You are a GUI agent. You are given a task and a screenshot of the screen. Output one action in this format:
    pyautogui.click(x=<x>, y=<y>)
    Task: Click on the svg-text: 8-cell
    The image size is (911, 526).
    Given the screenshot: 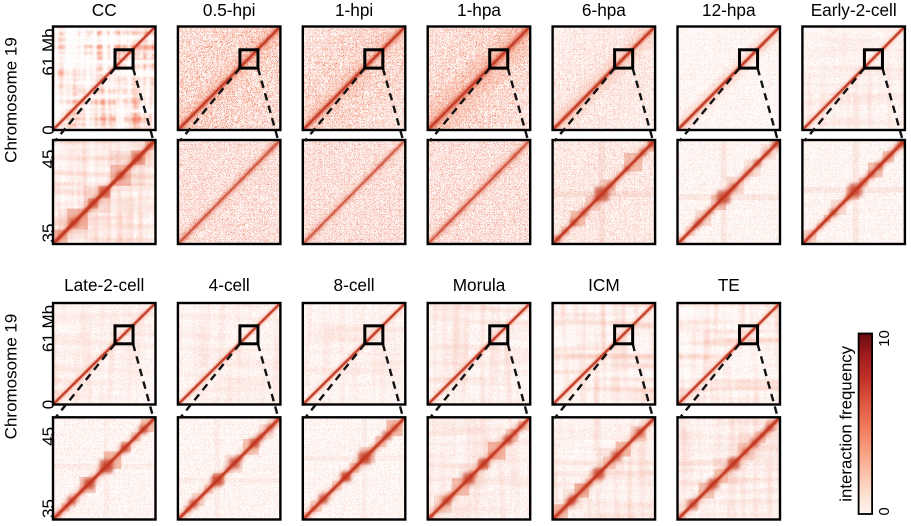 What is the action you would take?
    pyautogui.click(x=354, y=285)
    